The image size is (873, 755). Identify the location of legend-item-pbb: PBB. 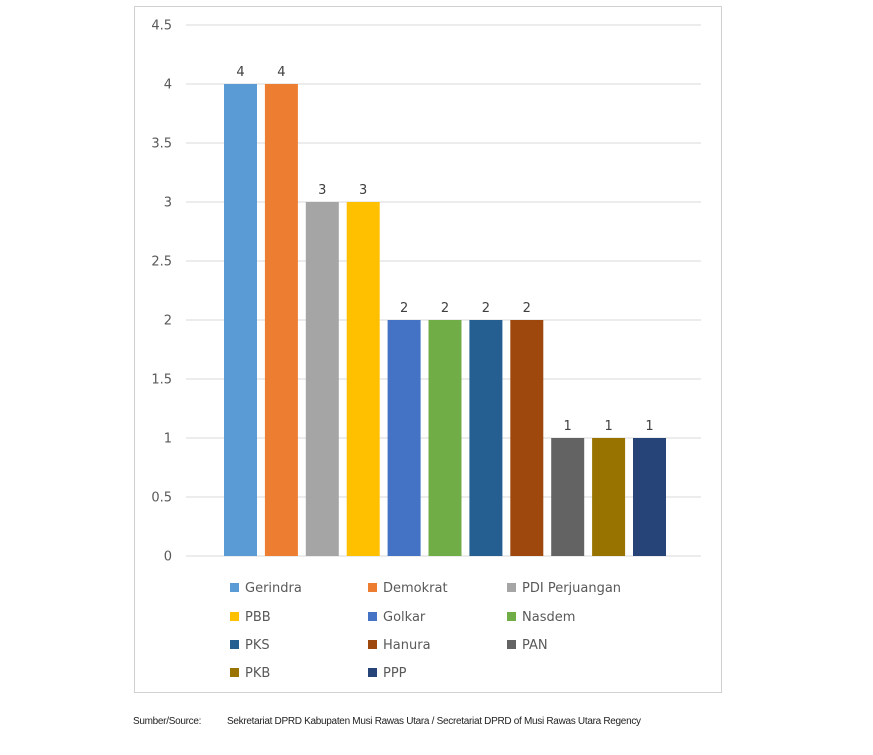
(250, 617).